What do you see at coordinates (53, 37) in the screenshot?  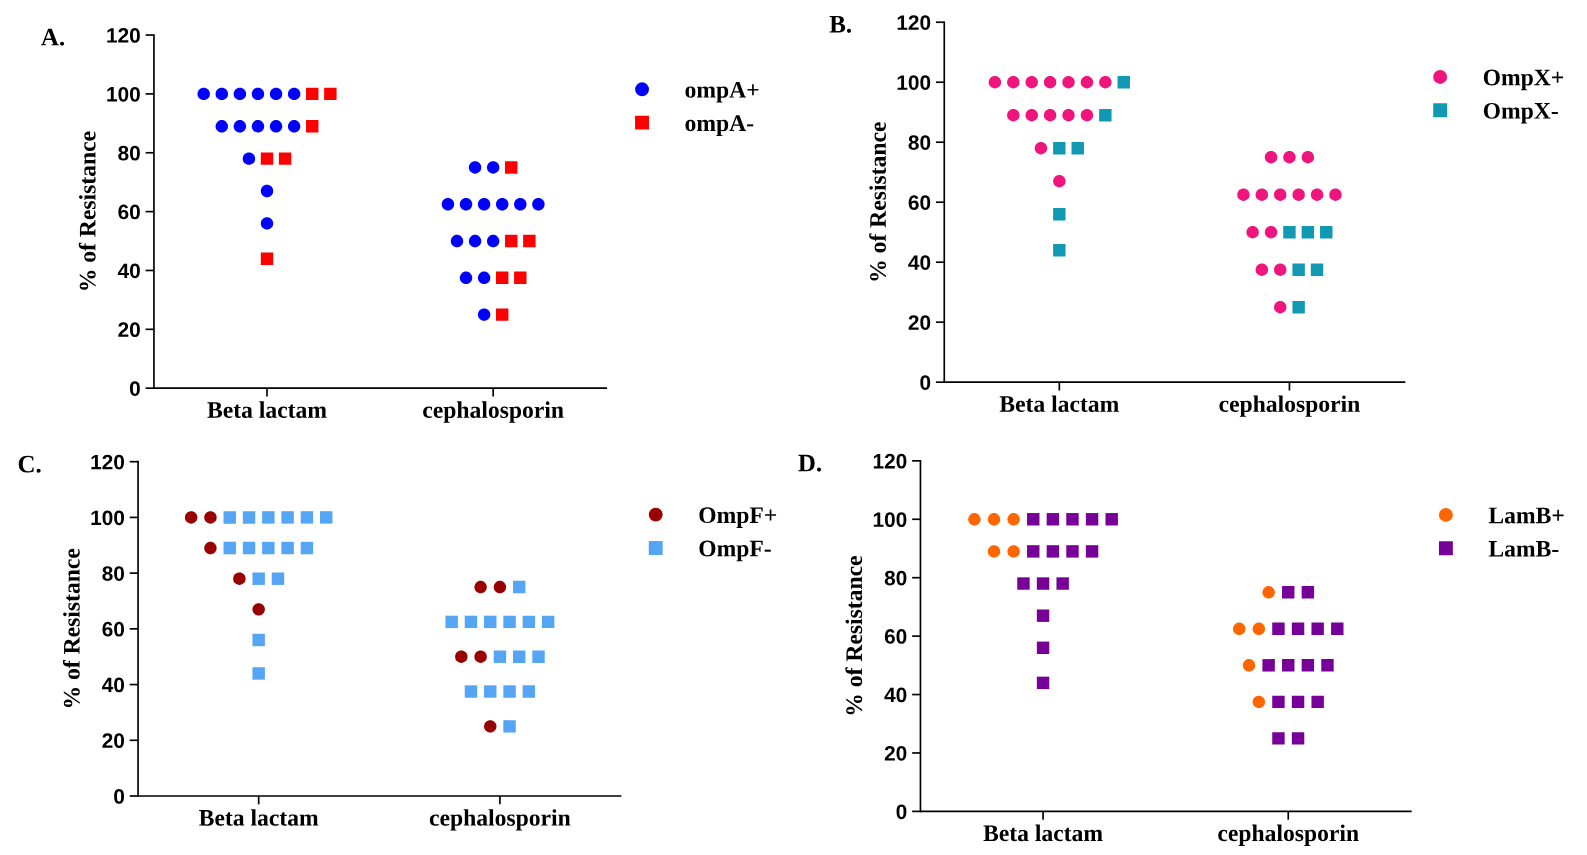 I see `chart-title: A.` at bounding box center [53, 37].